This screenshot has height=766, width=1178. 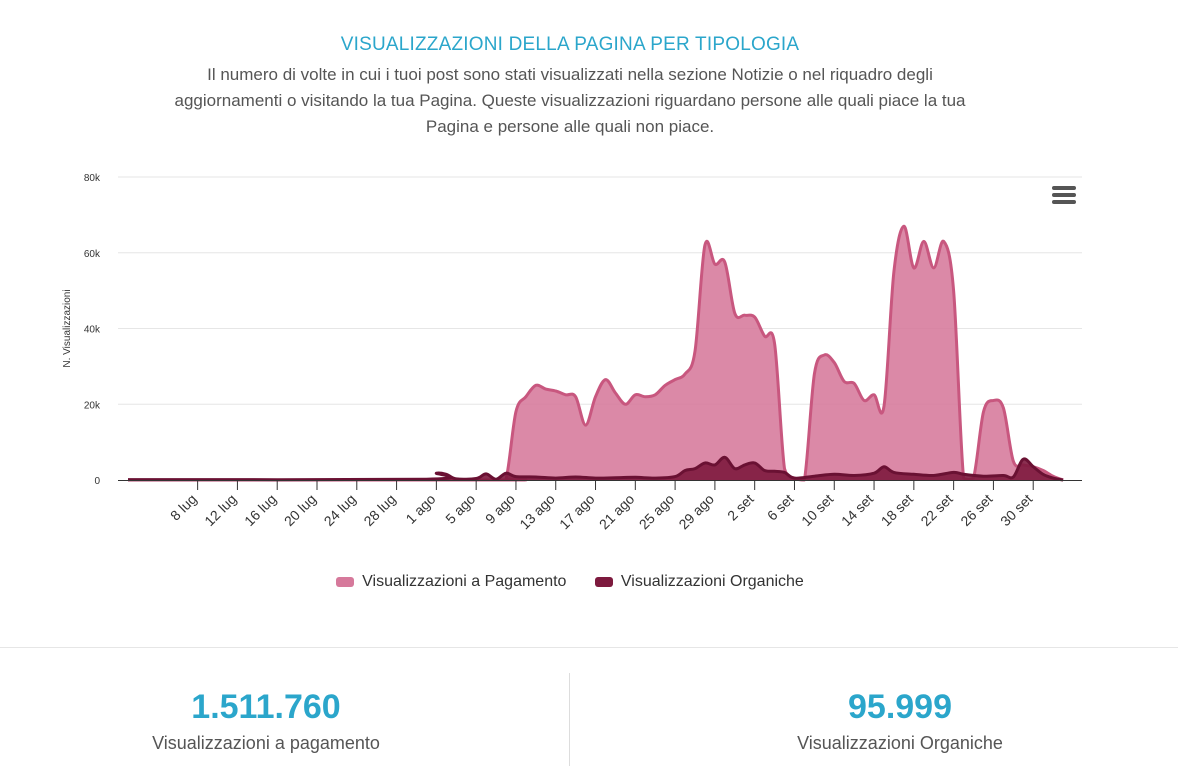 I want to click on x-tick-label: 29 ago, so click(x=696, y=512).